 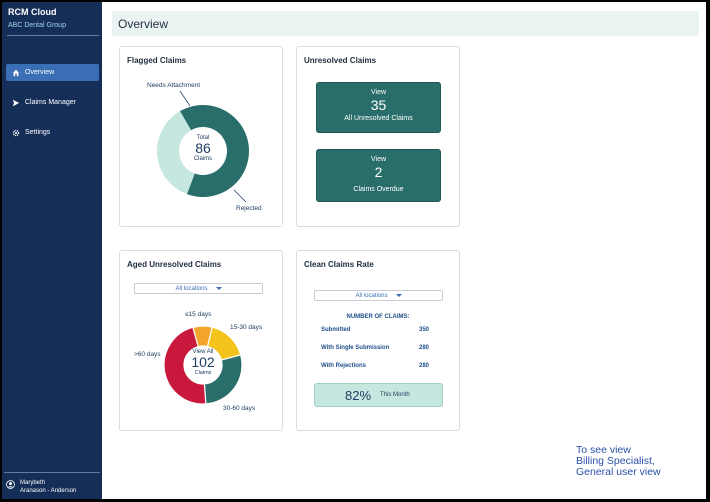 I want to click on sidebar-item-overview: Overview, so click(x=52, y=72).